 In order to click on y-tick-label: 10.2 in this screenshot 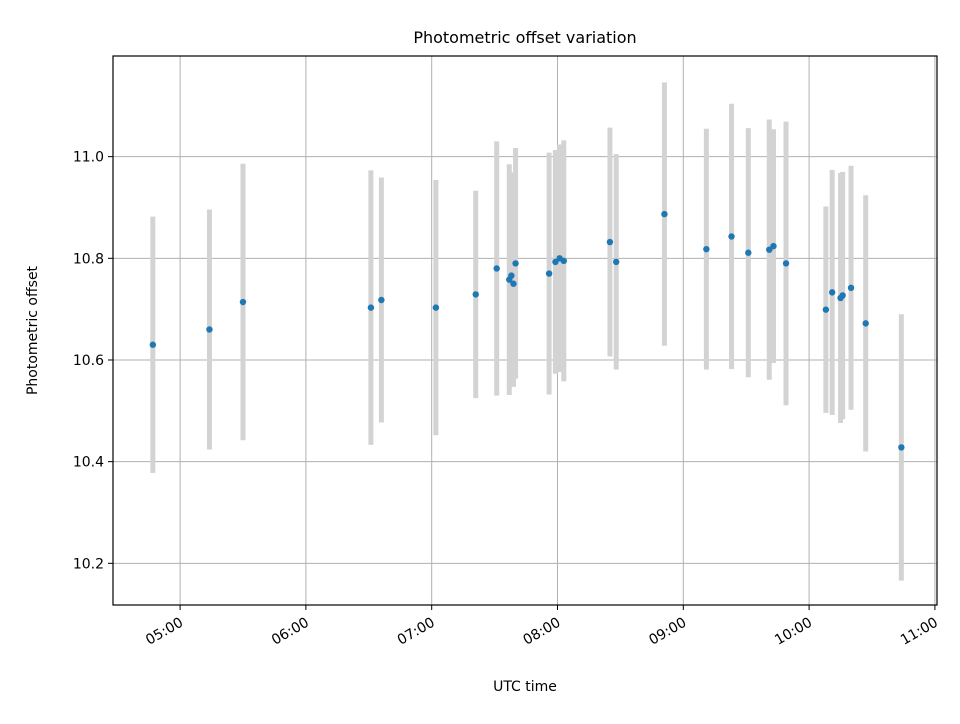, I will do `click(88, 564)`.